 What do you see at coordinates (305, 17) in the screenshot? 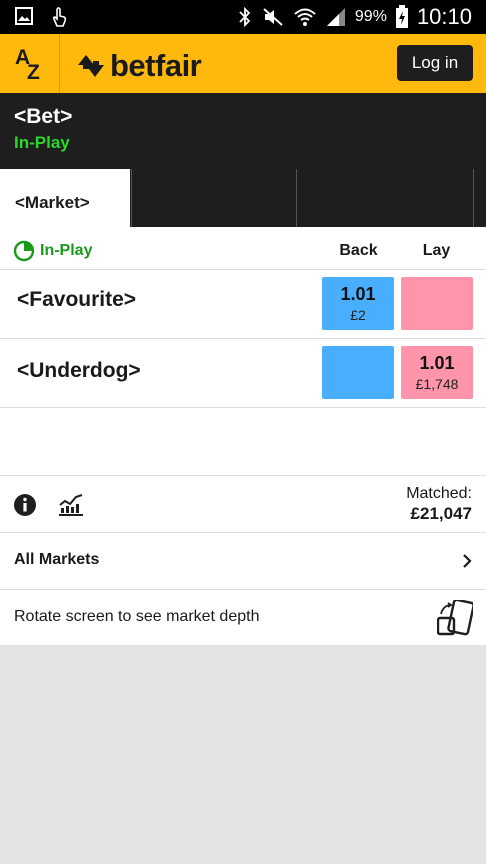
I see `wifi-icon` at bounding box center [305, 17].